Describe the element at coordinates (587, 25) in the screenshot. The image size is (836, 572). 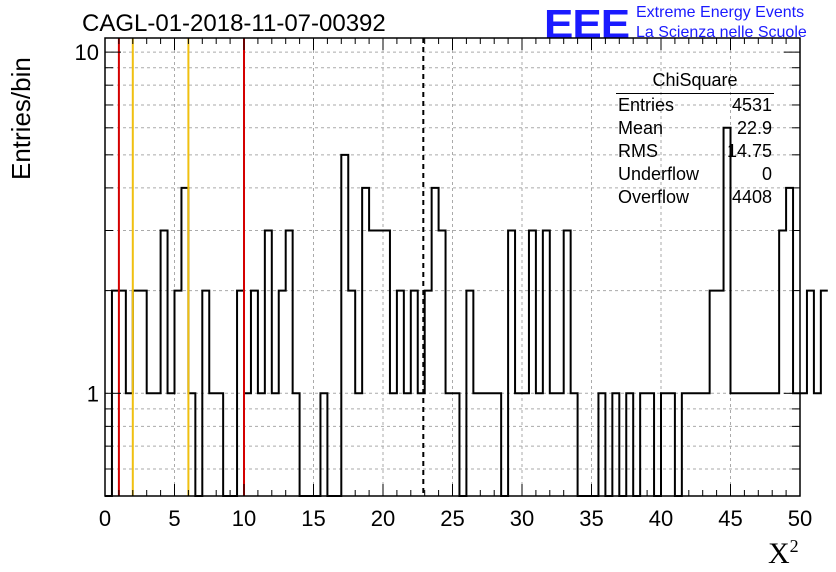
I see `eee-logo: EEE` at that location.